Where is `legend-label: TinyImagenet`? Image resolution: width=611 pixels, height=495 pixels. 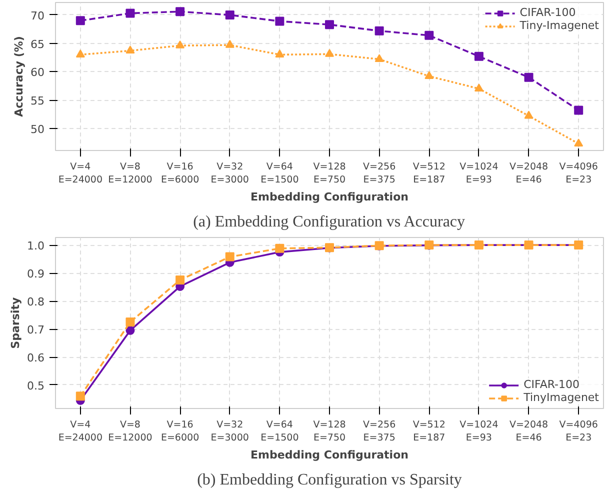 legend-label: TinyImagenet is located at coordinates (561, 397).